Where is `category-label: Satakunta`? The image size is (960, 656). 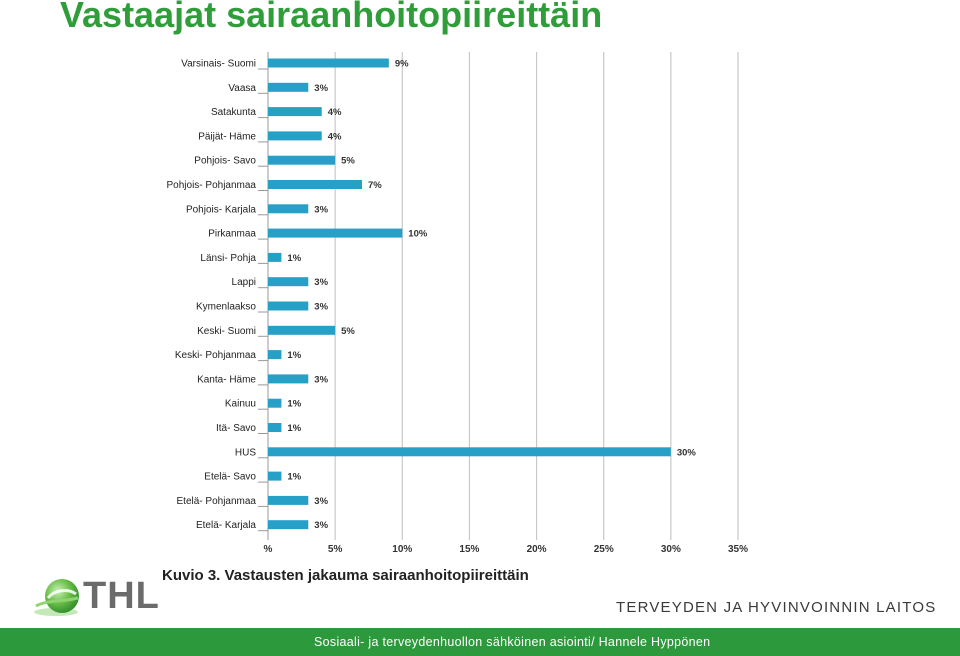 category-label: Satakunta is located at coordinates (233, 112).